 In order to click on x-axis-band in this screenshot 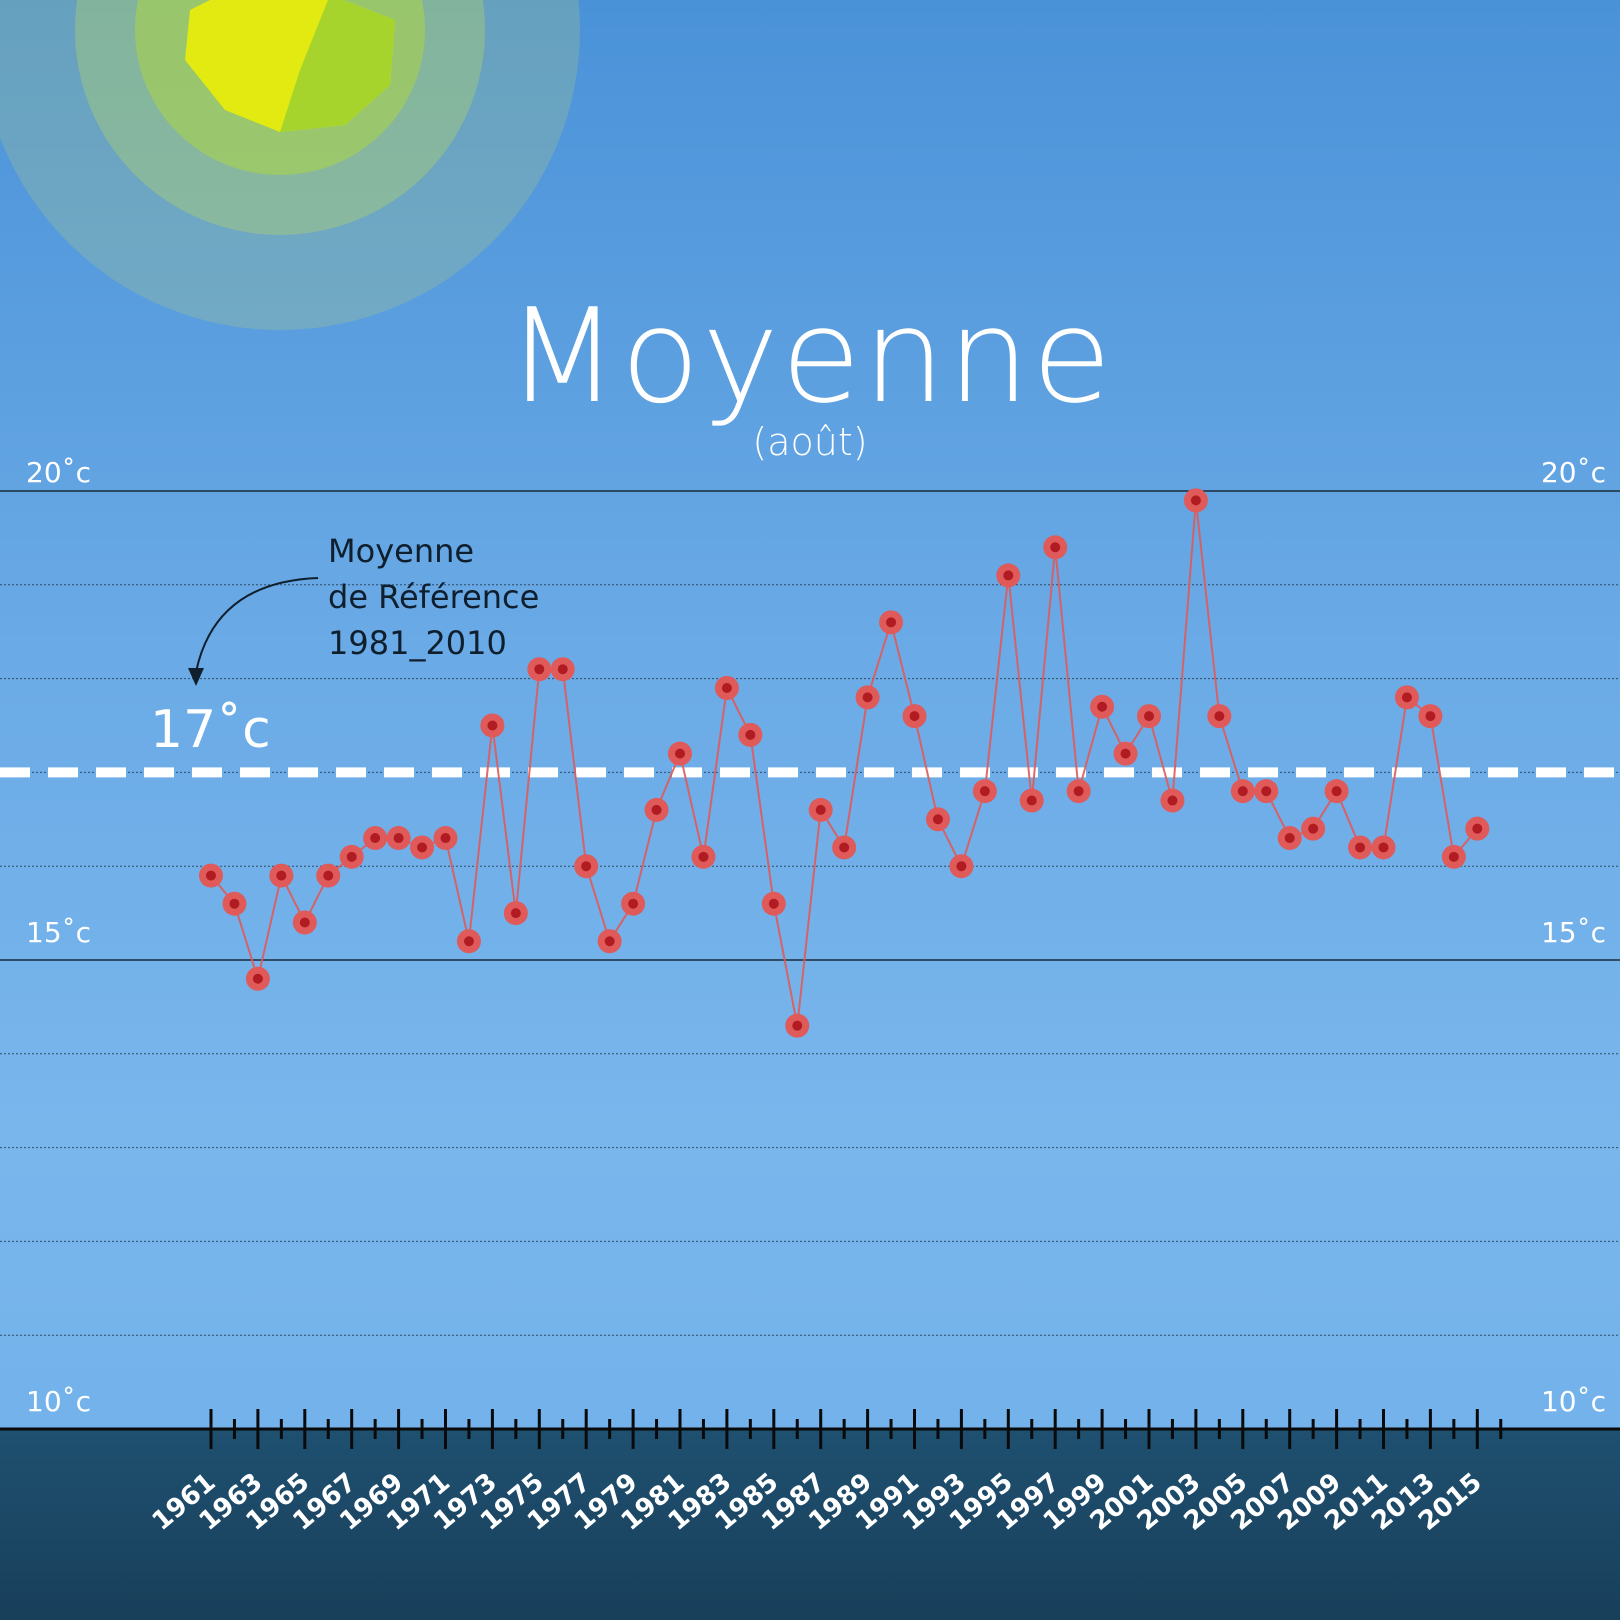, I will do `click(810, 1525)`.